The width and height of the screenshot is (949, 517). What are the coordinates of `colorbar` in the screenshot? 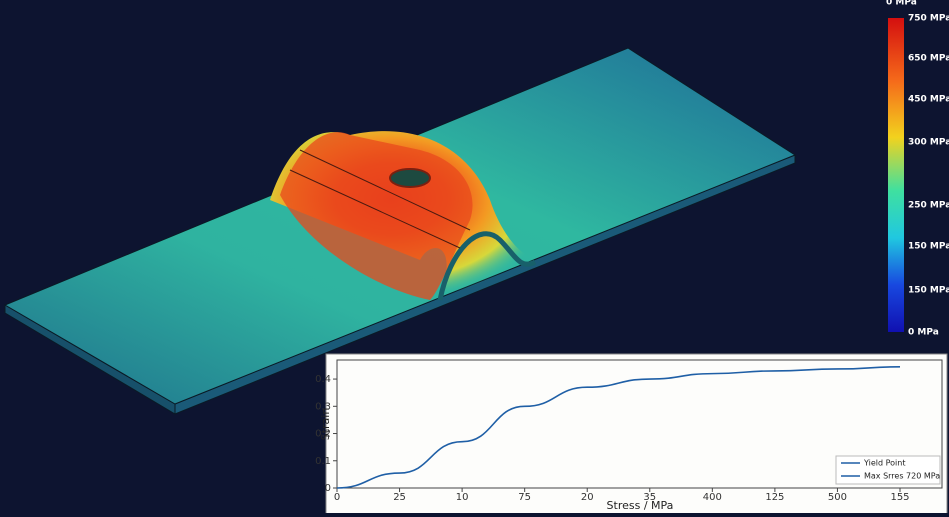 It's located at (896, 175).